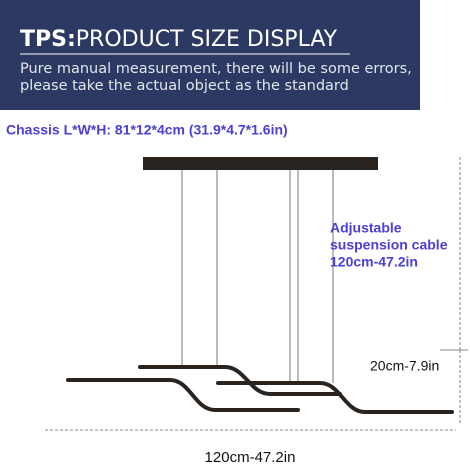  Describe the element at coordinates (207, 39) in the screenshot. I see `title-rest: PRODUCT SIZE DISPLAY` at that location.